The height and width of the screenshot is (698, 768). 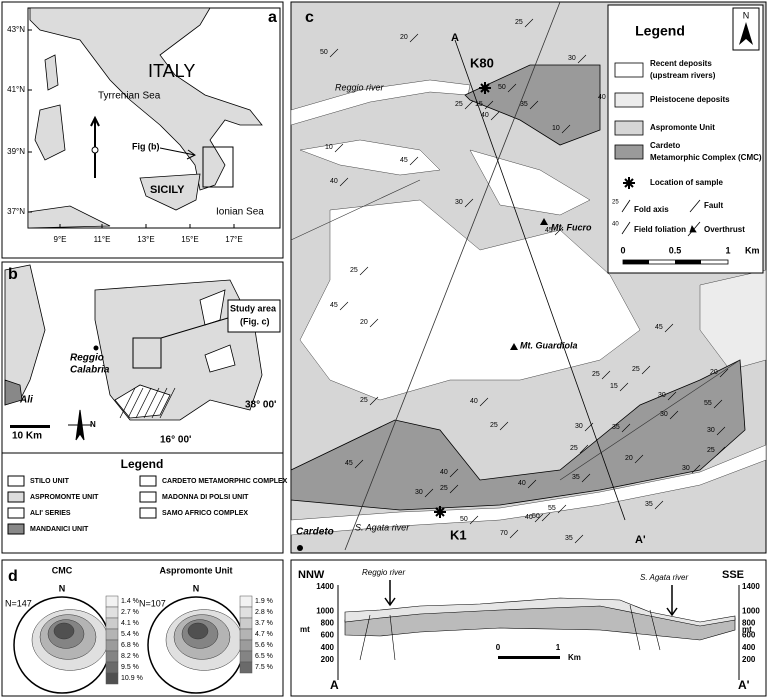 I want to click on island-label: SICILY, so click(x=167, y=190).